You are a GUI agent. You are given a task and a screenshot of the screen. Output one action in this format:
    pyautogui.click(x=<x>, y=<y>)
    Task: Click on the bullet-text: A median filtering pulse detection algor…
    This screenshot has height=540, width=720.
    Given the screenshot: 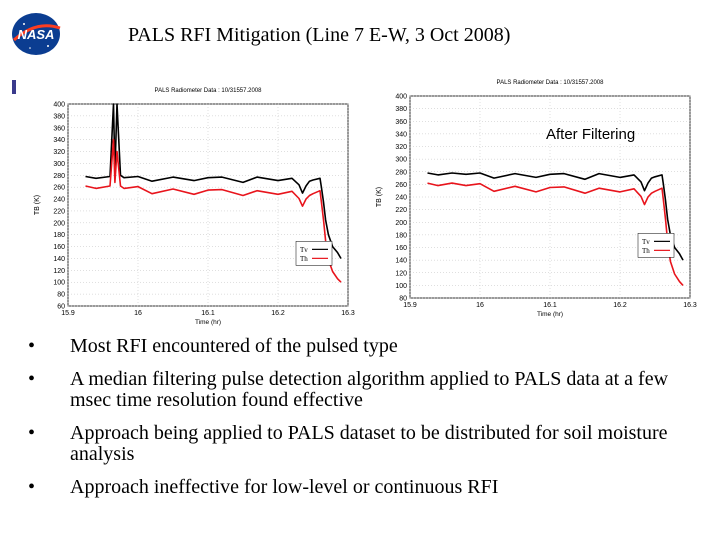 What is the action you would take?
    pyautogui.click(x=369, y=389)
    